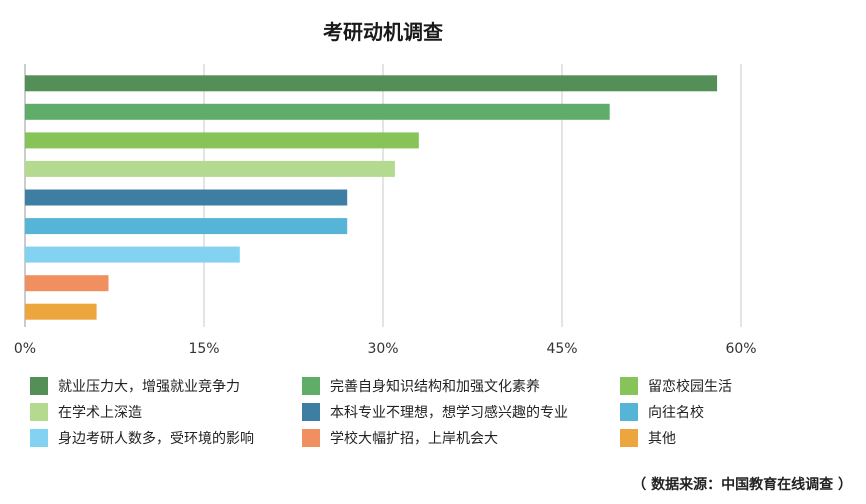  What do you see at coordinates (414, 439) in the screenshot?
I see `legend-label: 学校大幅扩招，上岸机会大` at bounding box center [414, 439].